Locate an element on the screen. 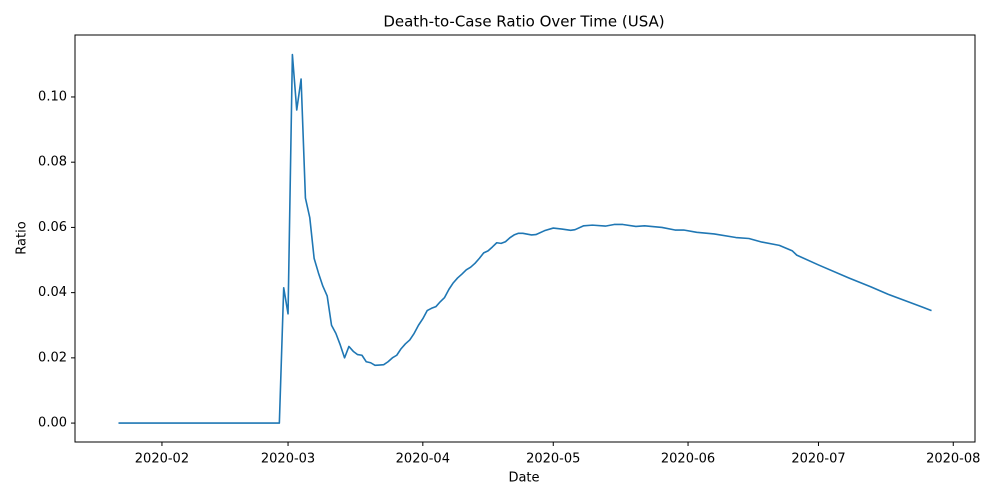  y-tick-label: 0.06 is located at coordinates (52, 227).